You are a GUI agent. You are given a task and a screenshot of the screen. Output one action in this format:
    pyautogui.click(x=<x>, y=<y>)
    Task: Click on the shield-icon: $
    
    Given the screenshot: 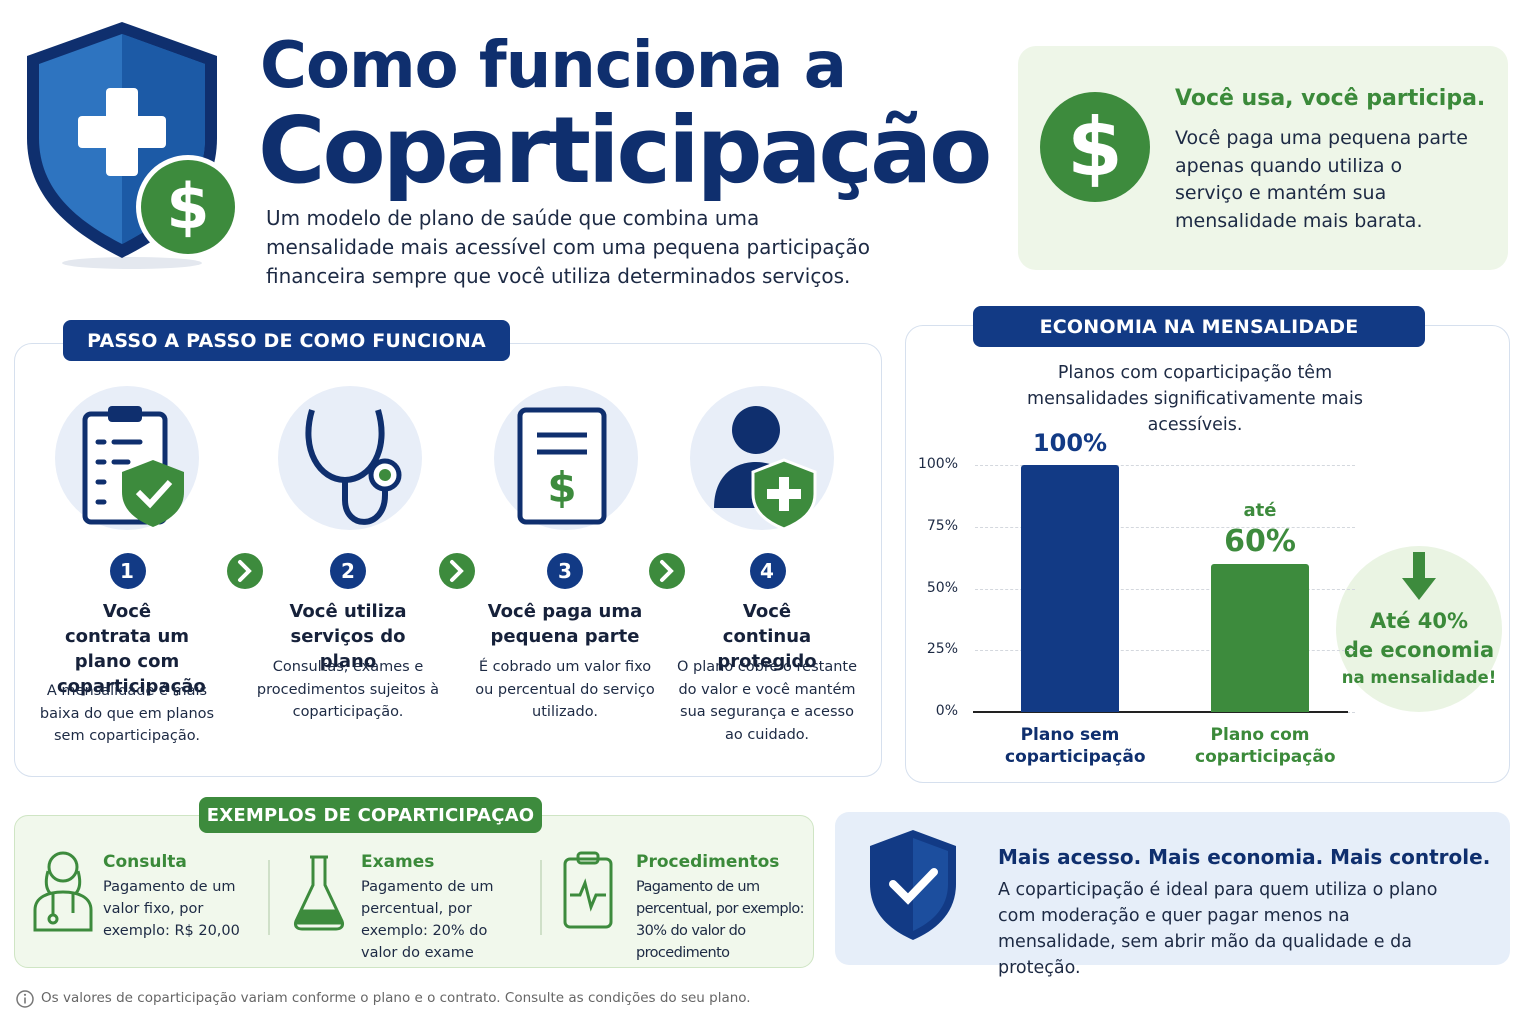 What is the action you would take?
    pyautogui.click(x=133, y=145)
    